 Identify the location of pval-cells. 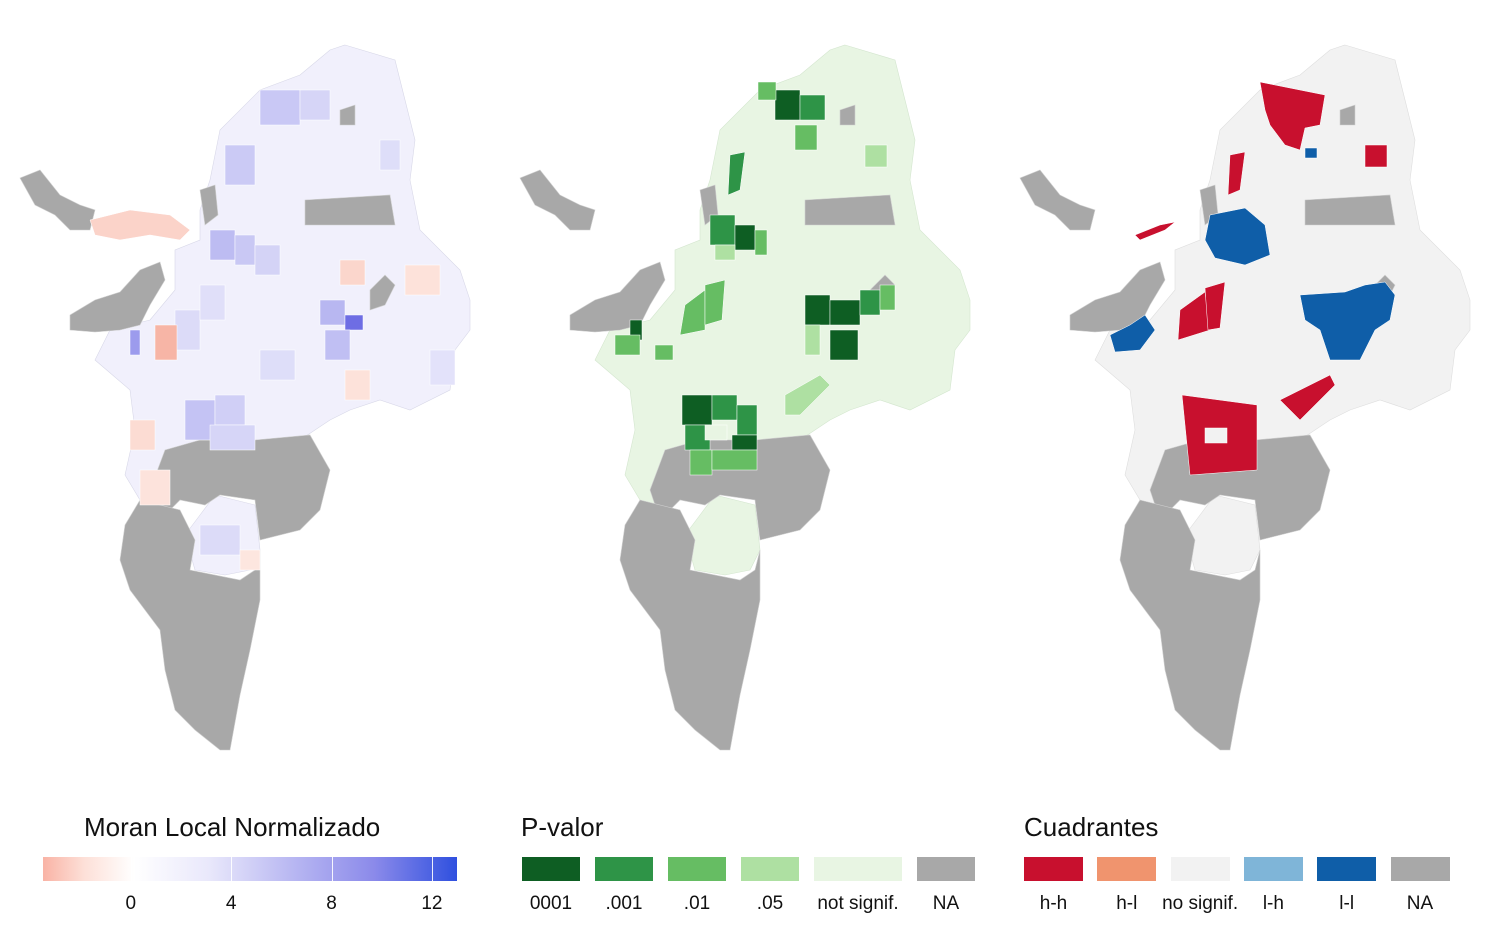
(755, 278).